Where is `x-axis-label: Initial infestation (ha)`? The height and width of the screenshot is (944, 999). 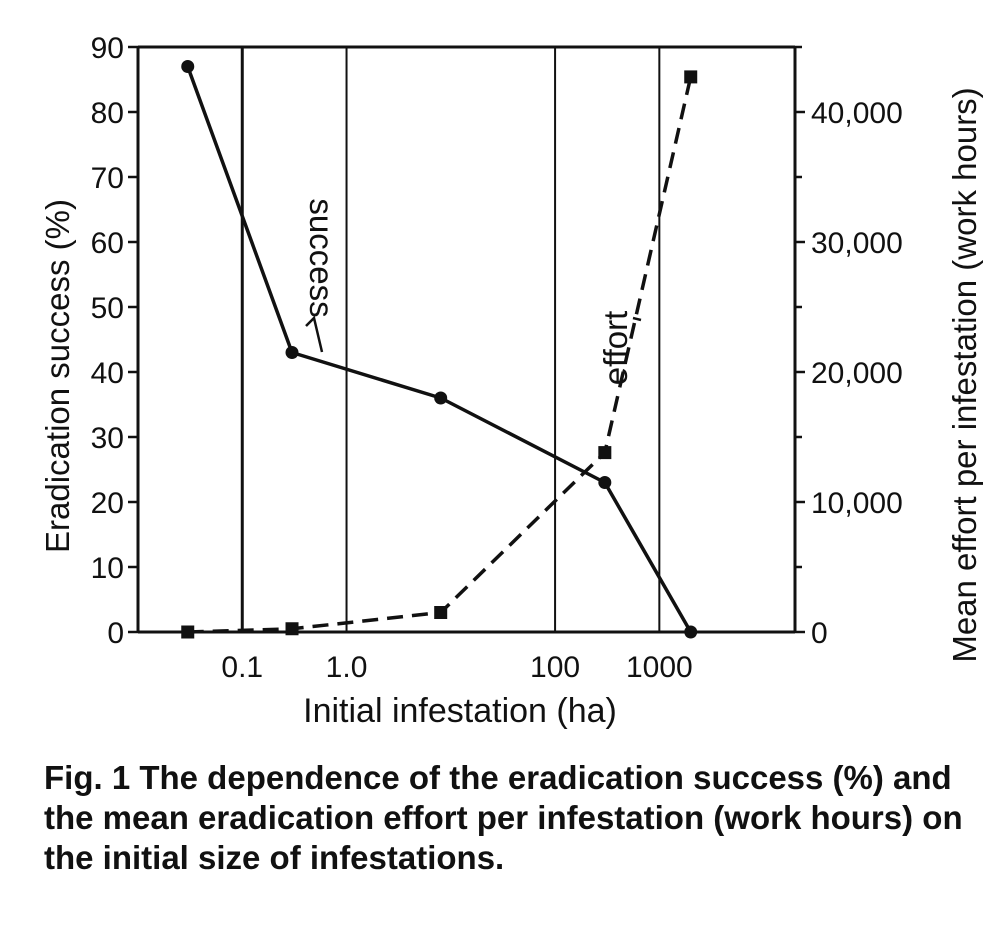
x-axis-label: Initial infestation (ha) is located at coordinates (460, 711).